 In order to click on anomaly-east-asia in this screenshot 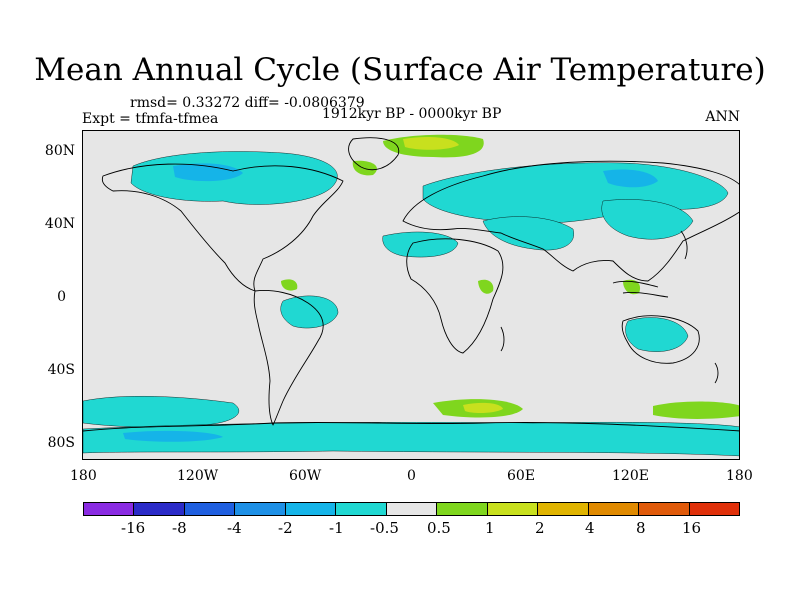, I will do `click(647, 219)`.